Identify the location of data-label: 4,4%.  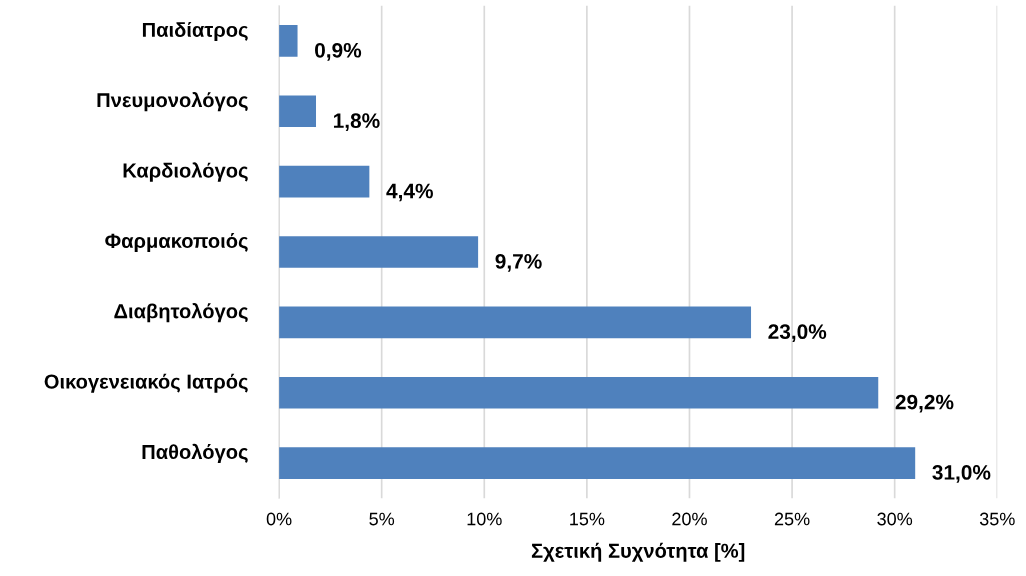
(409, 192).